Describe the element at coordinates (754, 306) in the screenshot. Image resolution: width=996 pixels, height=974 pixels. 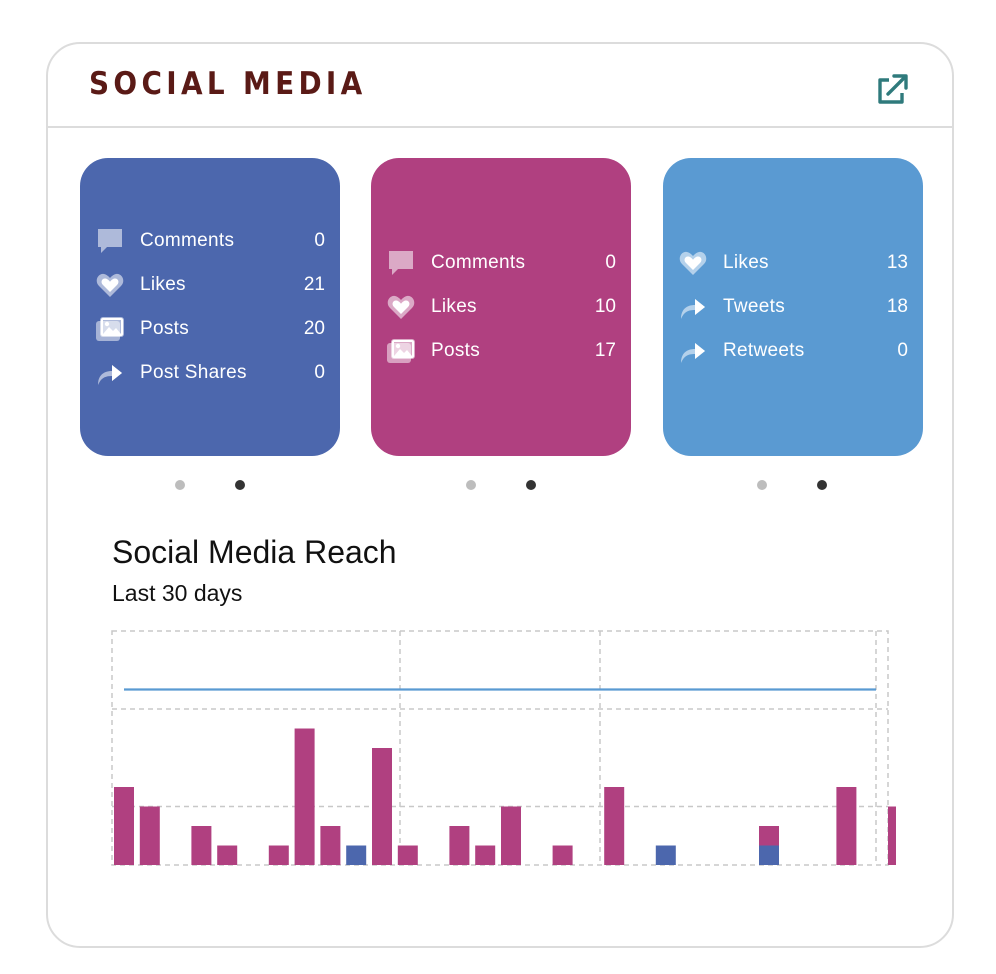
I see `stat-label: Tweets` at that location.